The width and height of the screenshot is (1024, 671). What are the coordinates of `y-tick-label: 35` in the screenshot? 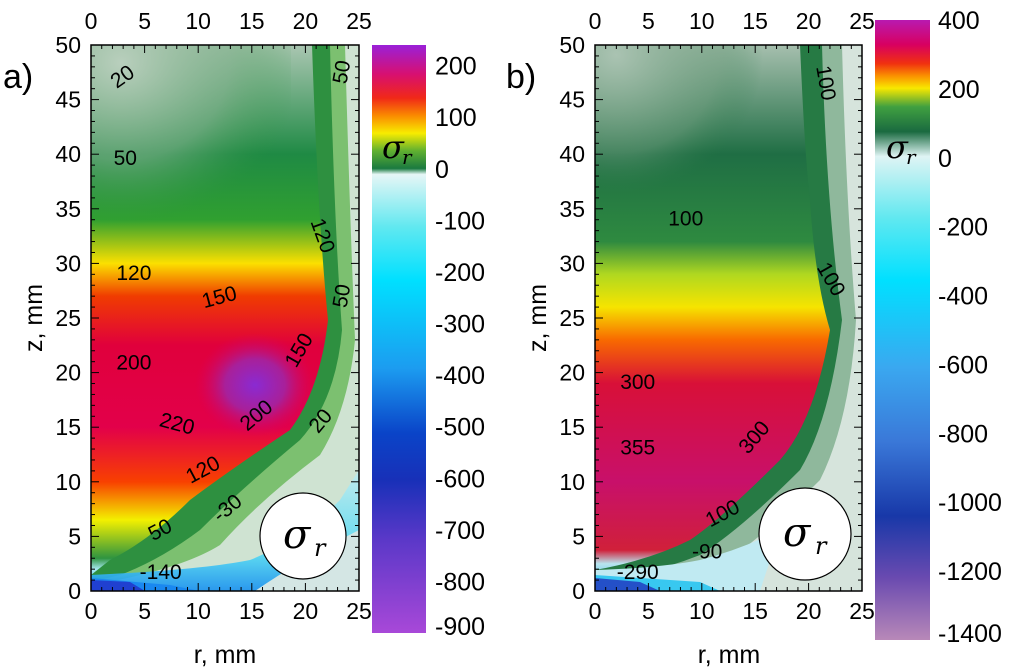 It's located at (68, 209).